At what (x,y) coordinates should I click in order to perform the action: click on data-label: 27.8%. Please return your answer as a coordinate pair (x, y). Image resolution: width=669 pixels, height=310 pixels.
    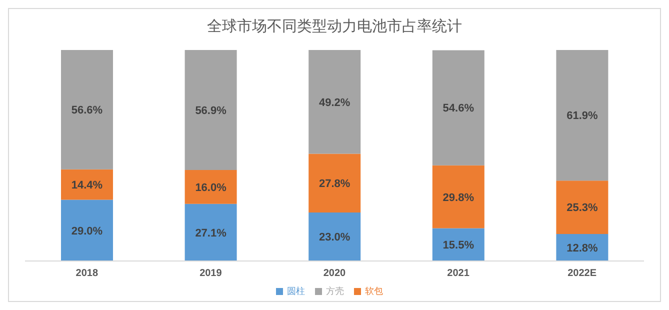
    Looking at the image, I should click on (334, 184).